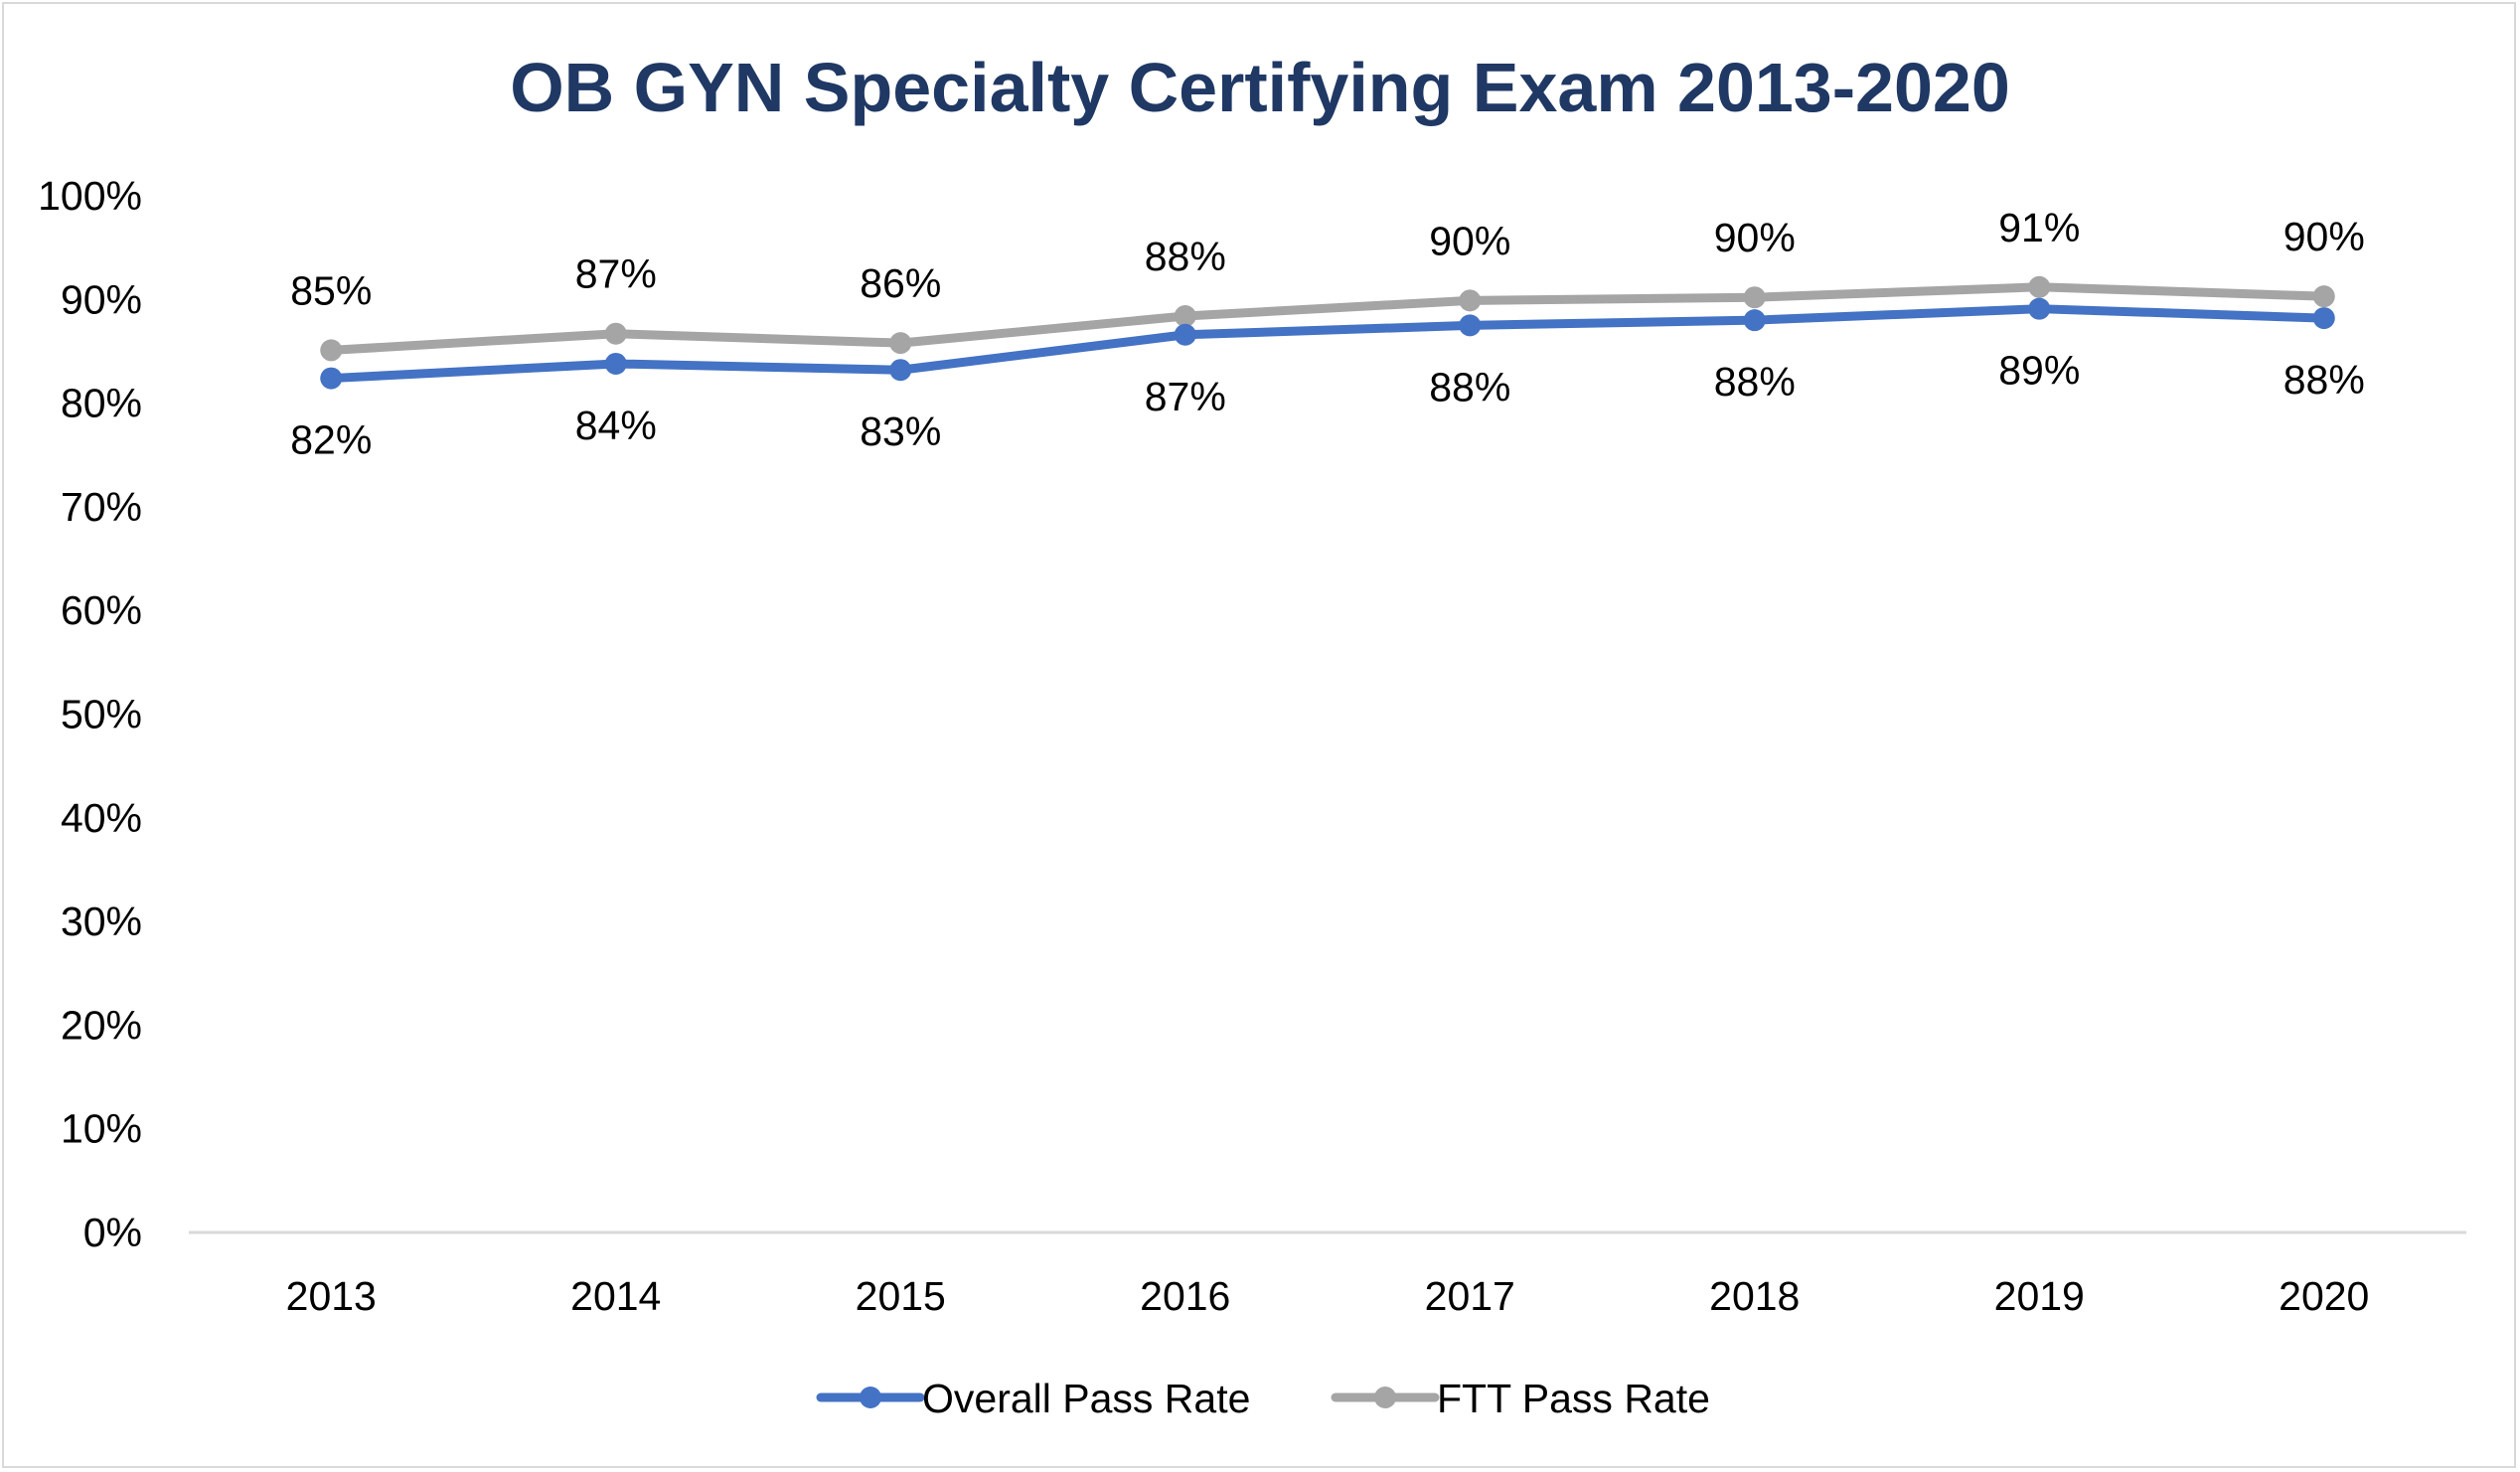 The height and width of the screenshot is (1472, 2520). I want to click on x-axis-ticks: 2013 2014 2015 2016 2017 2018 2019 2020, so click(1328, 1296).